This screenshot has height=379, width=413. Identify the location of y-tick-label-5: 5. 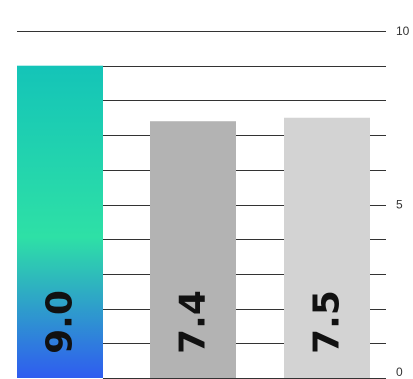
(399, 205).